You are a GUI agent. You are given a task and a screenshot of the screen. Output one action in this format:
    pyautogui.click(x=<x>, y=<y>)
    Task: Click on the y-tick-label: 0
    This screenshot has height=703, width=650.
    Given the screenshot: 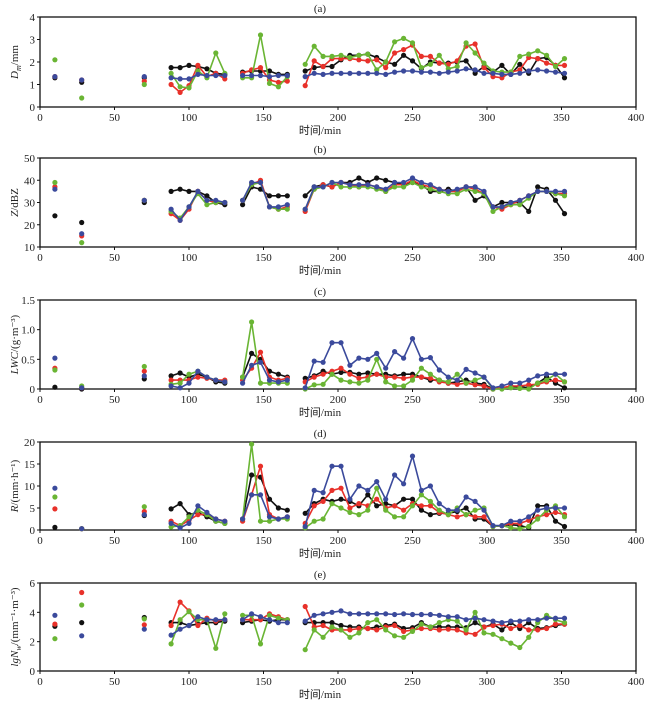 What is the action you would take?
    pyautogui.click(x=33, y=672)
    